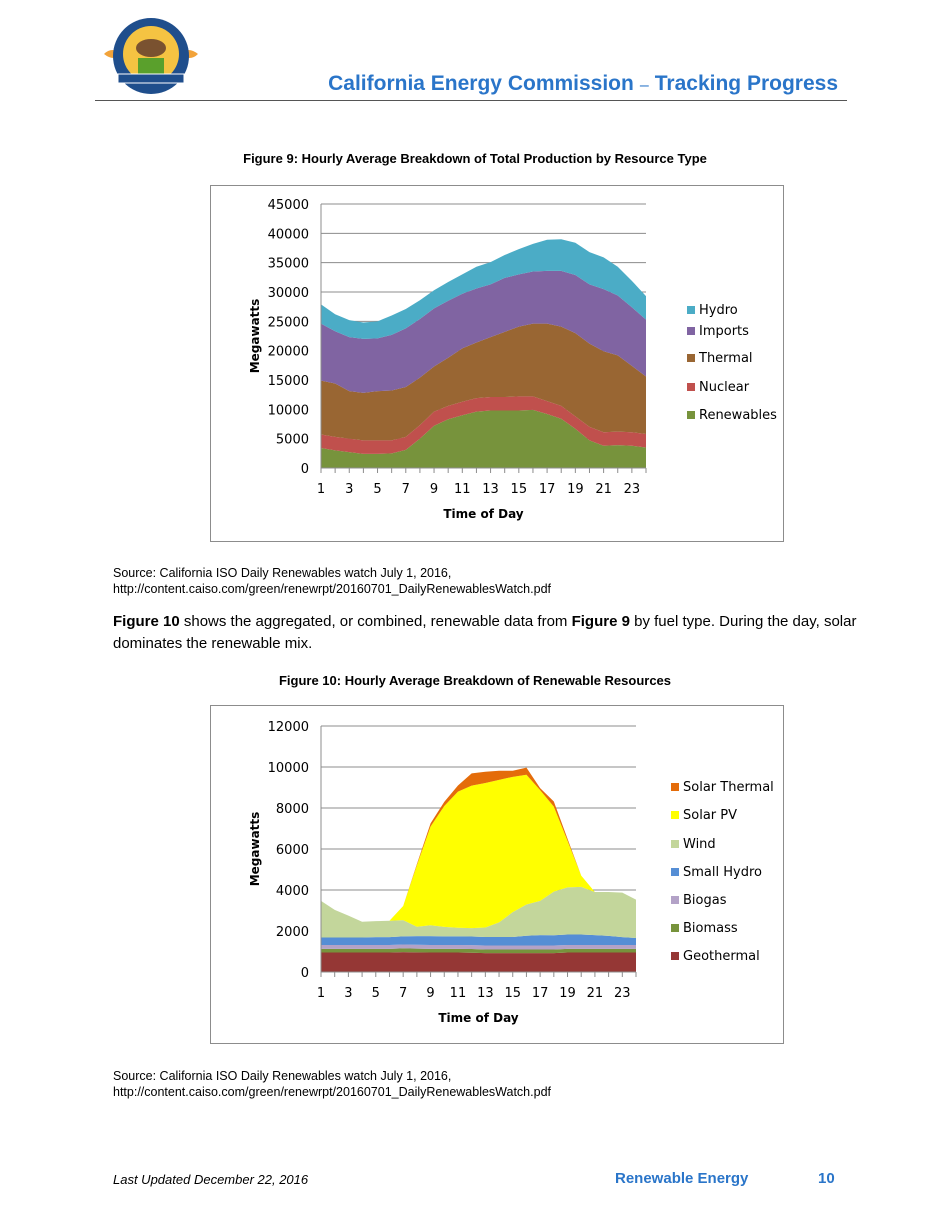 The image size is (950, 1230). Describe the element at coordinates (377, 489) in the screenshot. I see `x-tick-label: 5` at that location.